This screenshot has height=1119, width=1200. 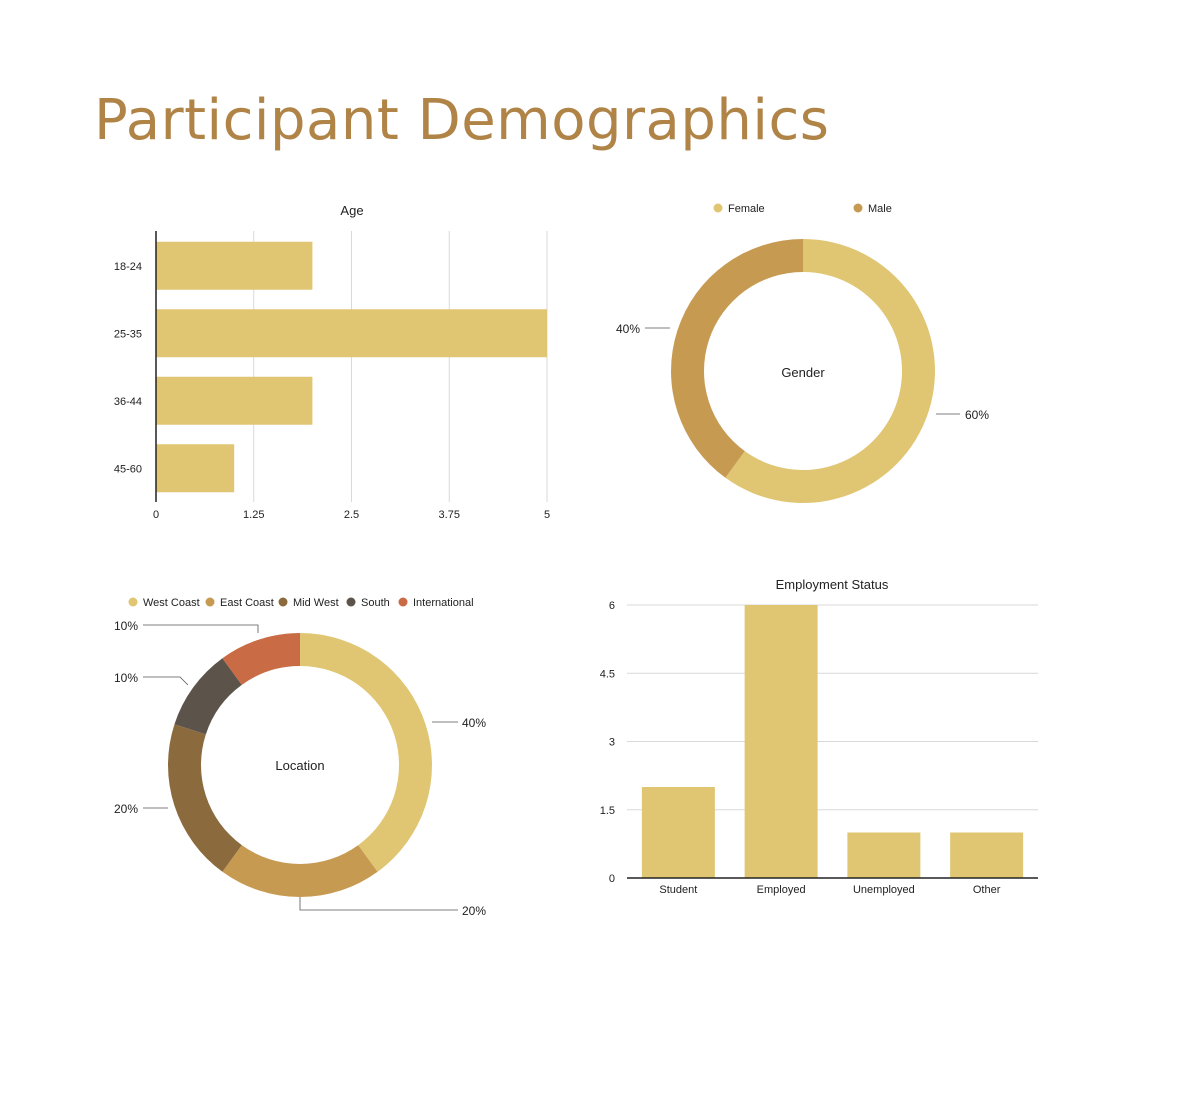 I want to click on location-leader-line-south, so click(x=166, y=681).